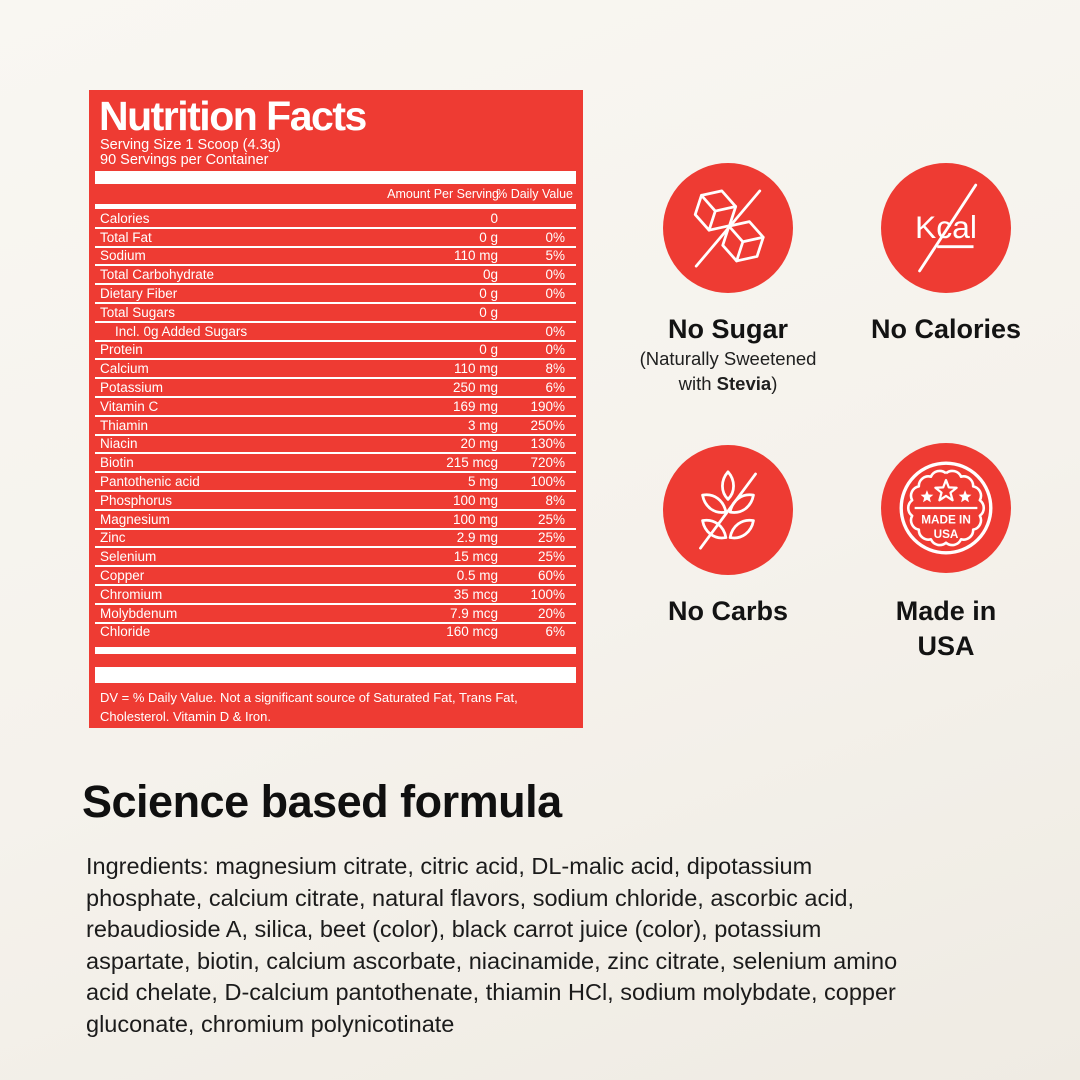 This screenshot has width=1080, height=1080. What do you see at coordinates (128, 557) in the screenshot?
I see `row-lbl: Selenium` at bounding box center [128, 557].